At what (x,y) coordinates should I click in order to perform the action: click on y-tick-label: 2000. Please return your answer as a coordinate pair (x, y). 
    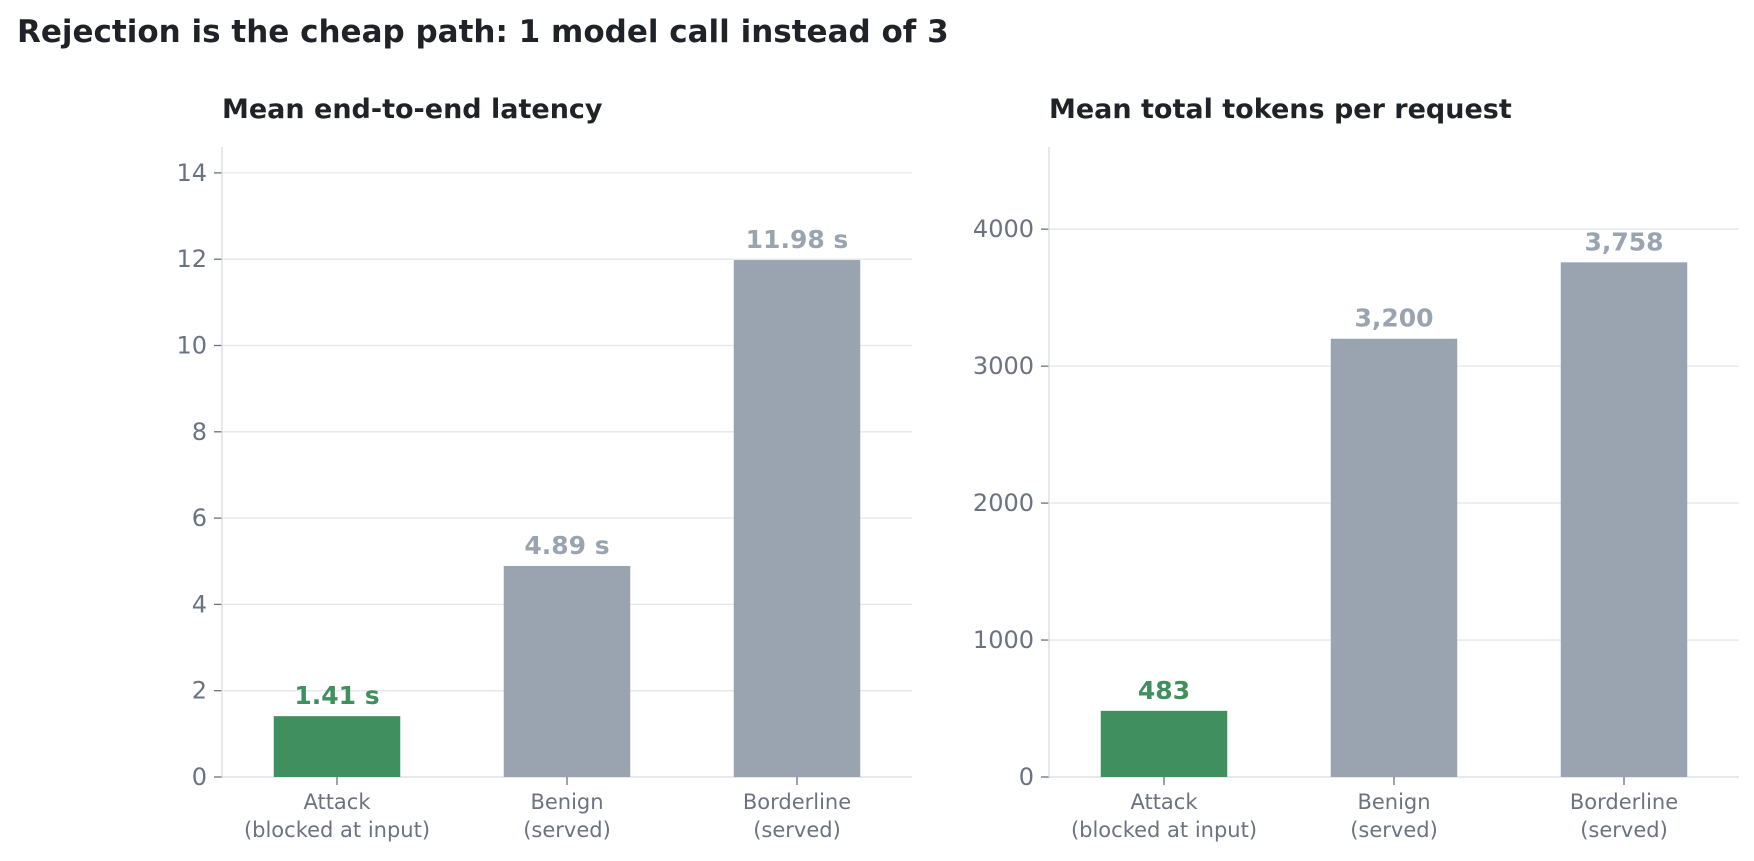
    Looking at the image, I should click on (1003, 503).